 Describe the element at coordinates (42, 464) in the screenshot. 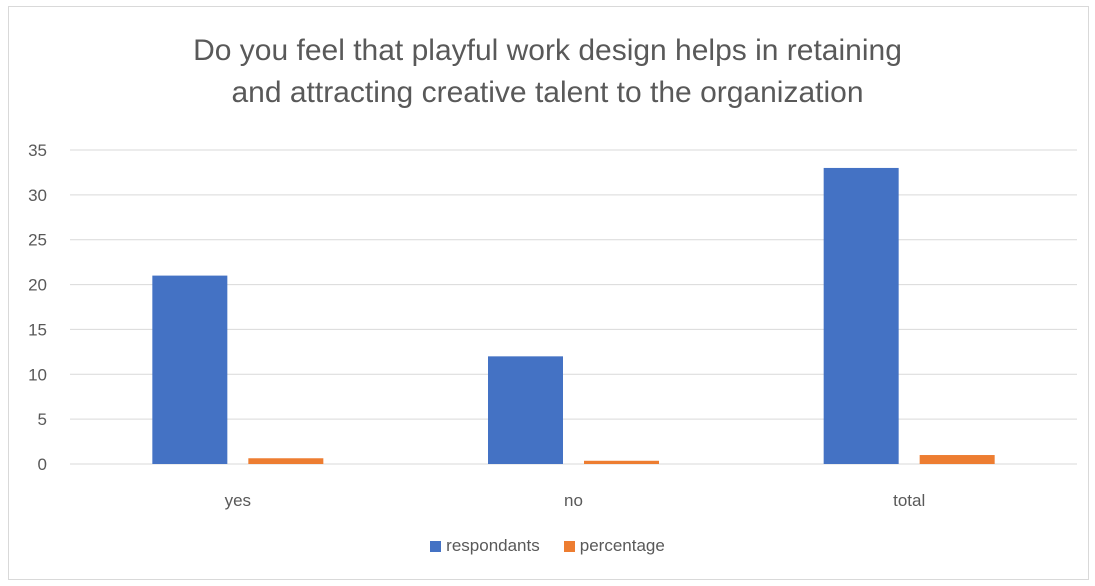

I see `y-tick-label-0: 0` at that location.